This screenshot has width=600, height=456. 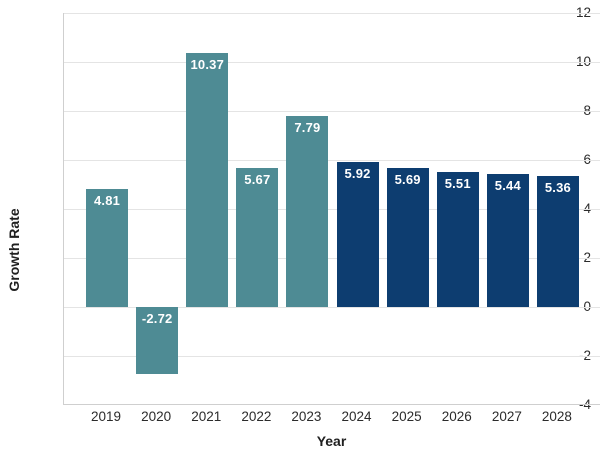 I want to click on bar-2022: 5.67, so click(x=257, y=237).